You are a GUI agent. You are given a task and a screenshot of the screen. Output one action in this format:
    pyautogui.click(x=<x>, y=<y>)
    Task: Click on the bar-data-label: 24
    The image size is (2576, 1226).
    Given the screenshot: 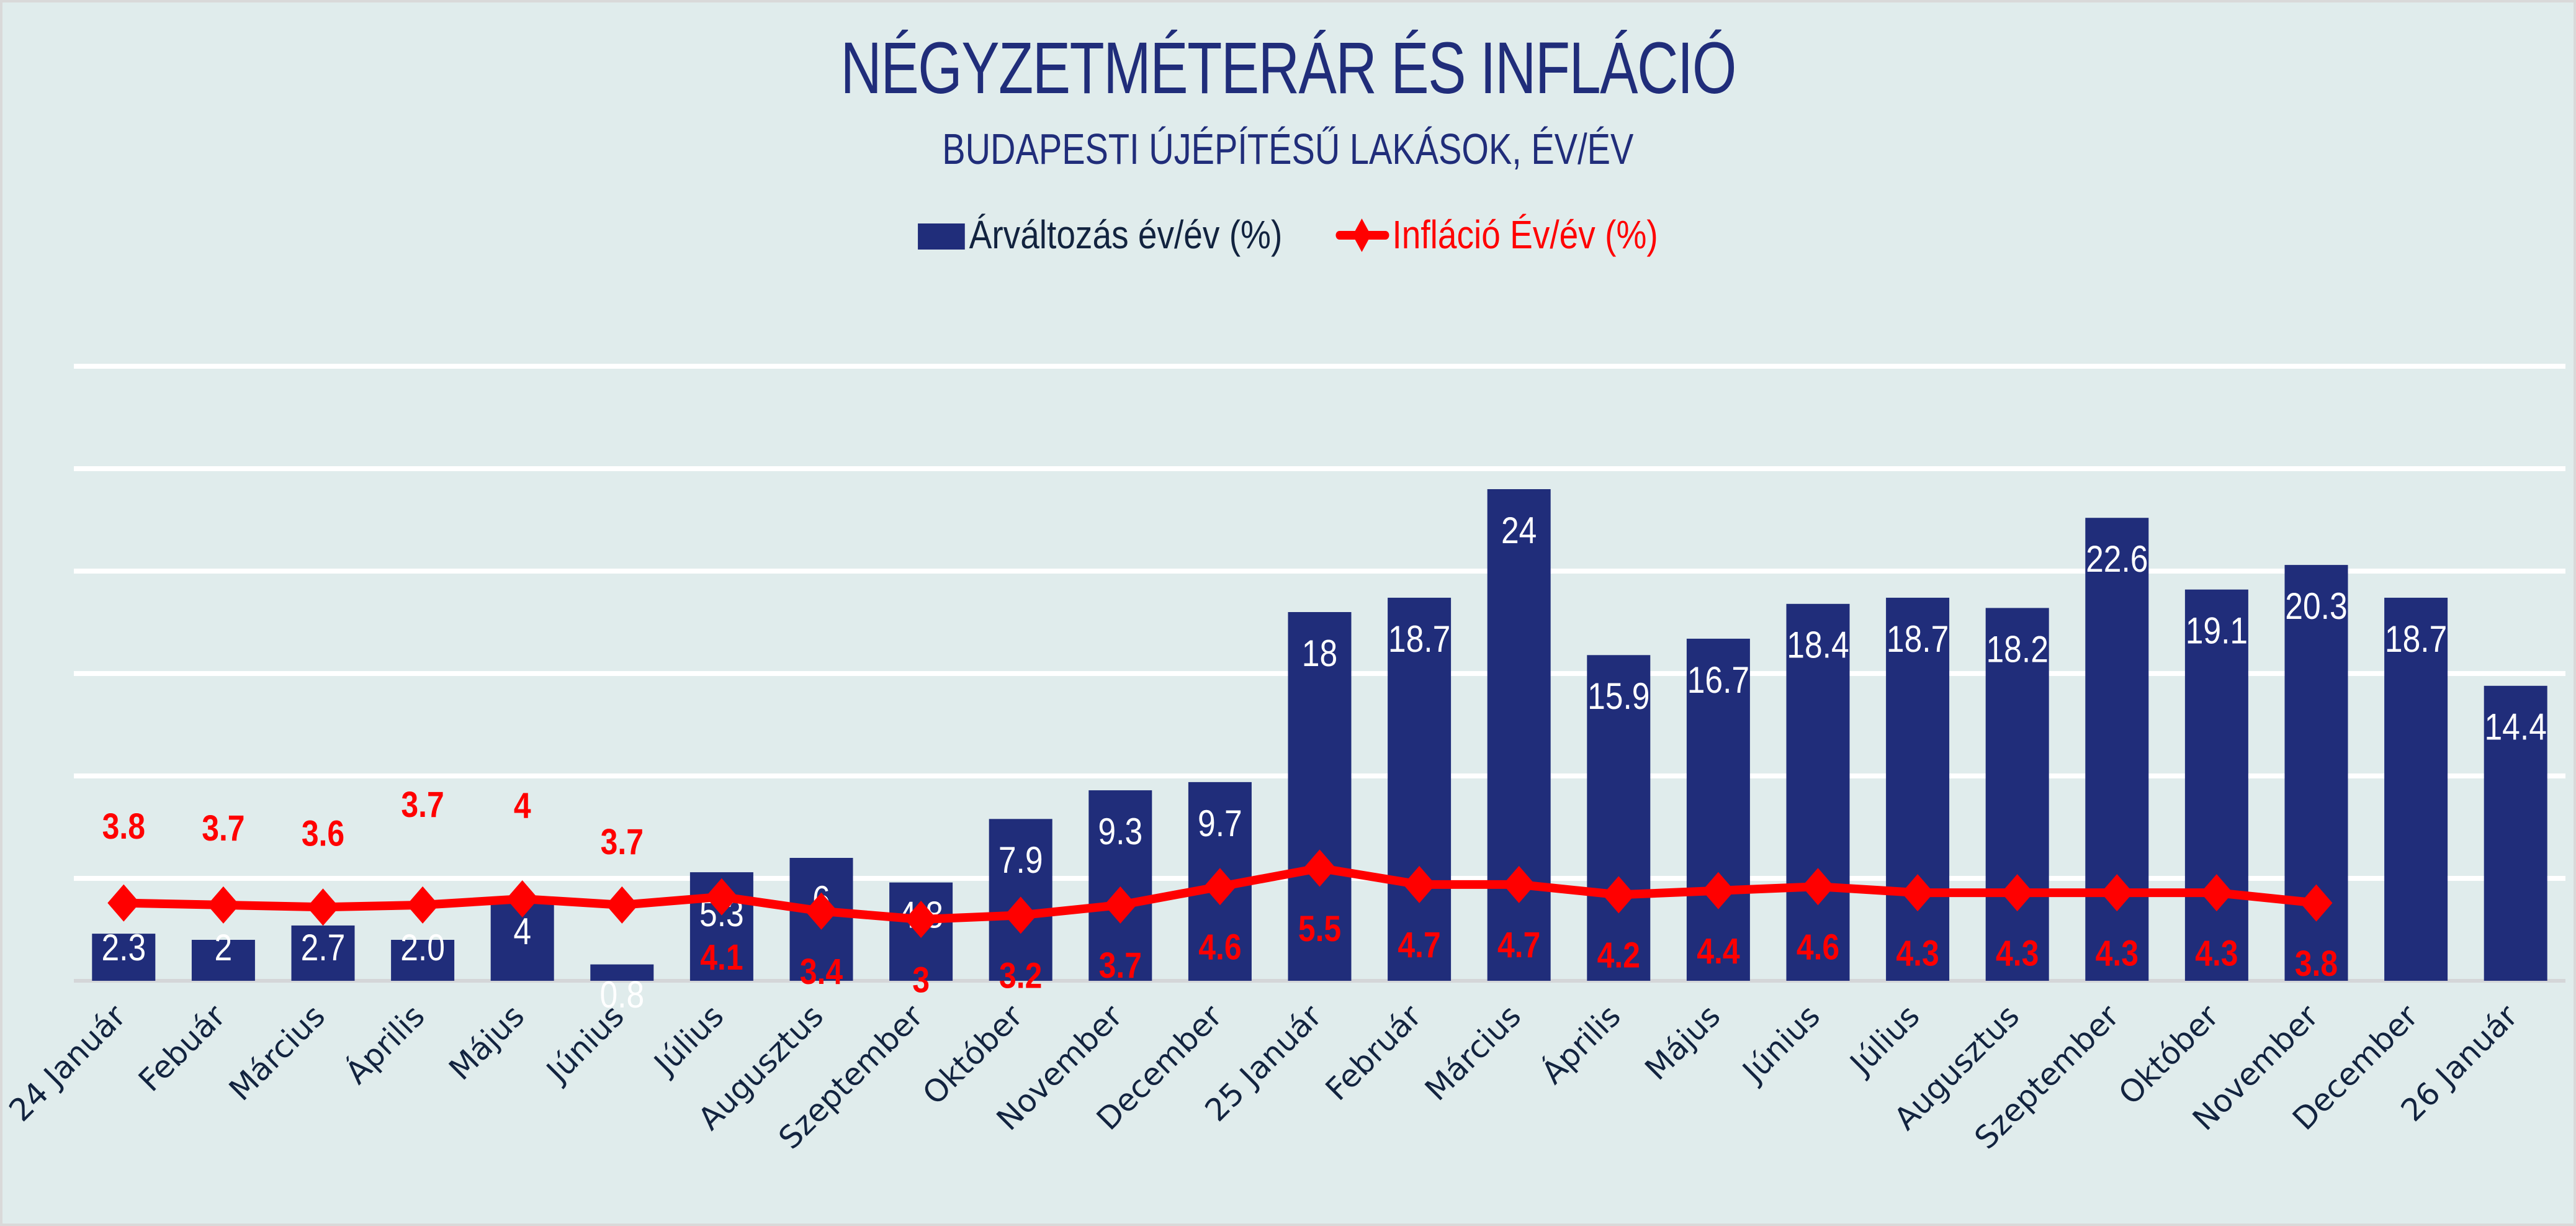 What is the action you would take?
    pyautogui.click(x=1519, y=530)
    